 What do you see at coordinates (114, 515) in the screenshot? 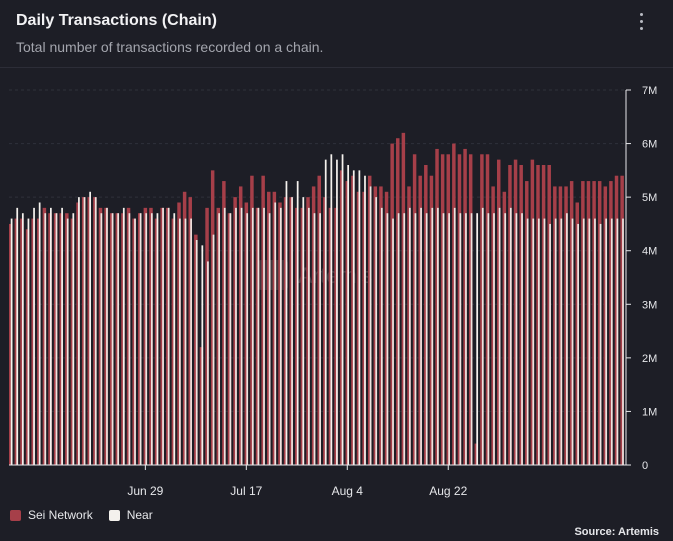
I see `legend-swatch-near` at bounding box center [114, 515].